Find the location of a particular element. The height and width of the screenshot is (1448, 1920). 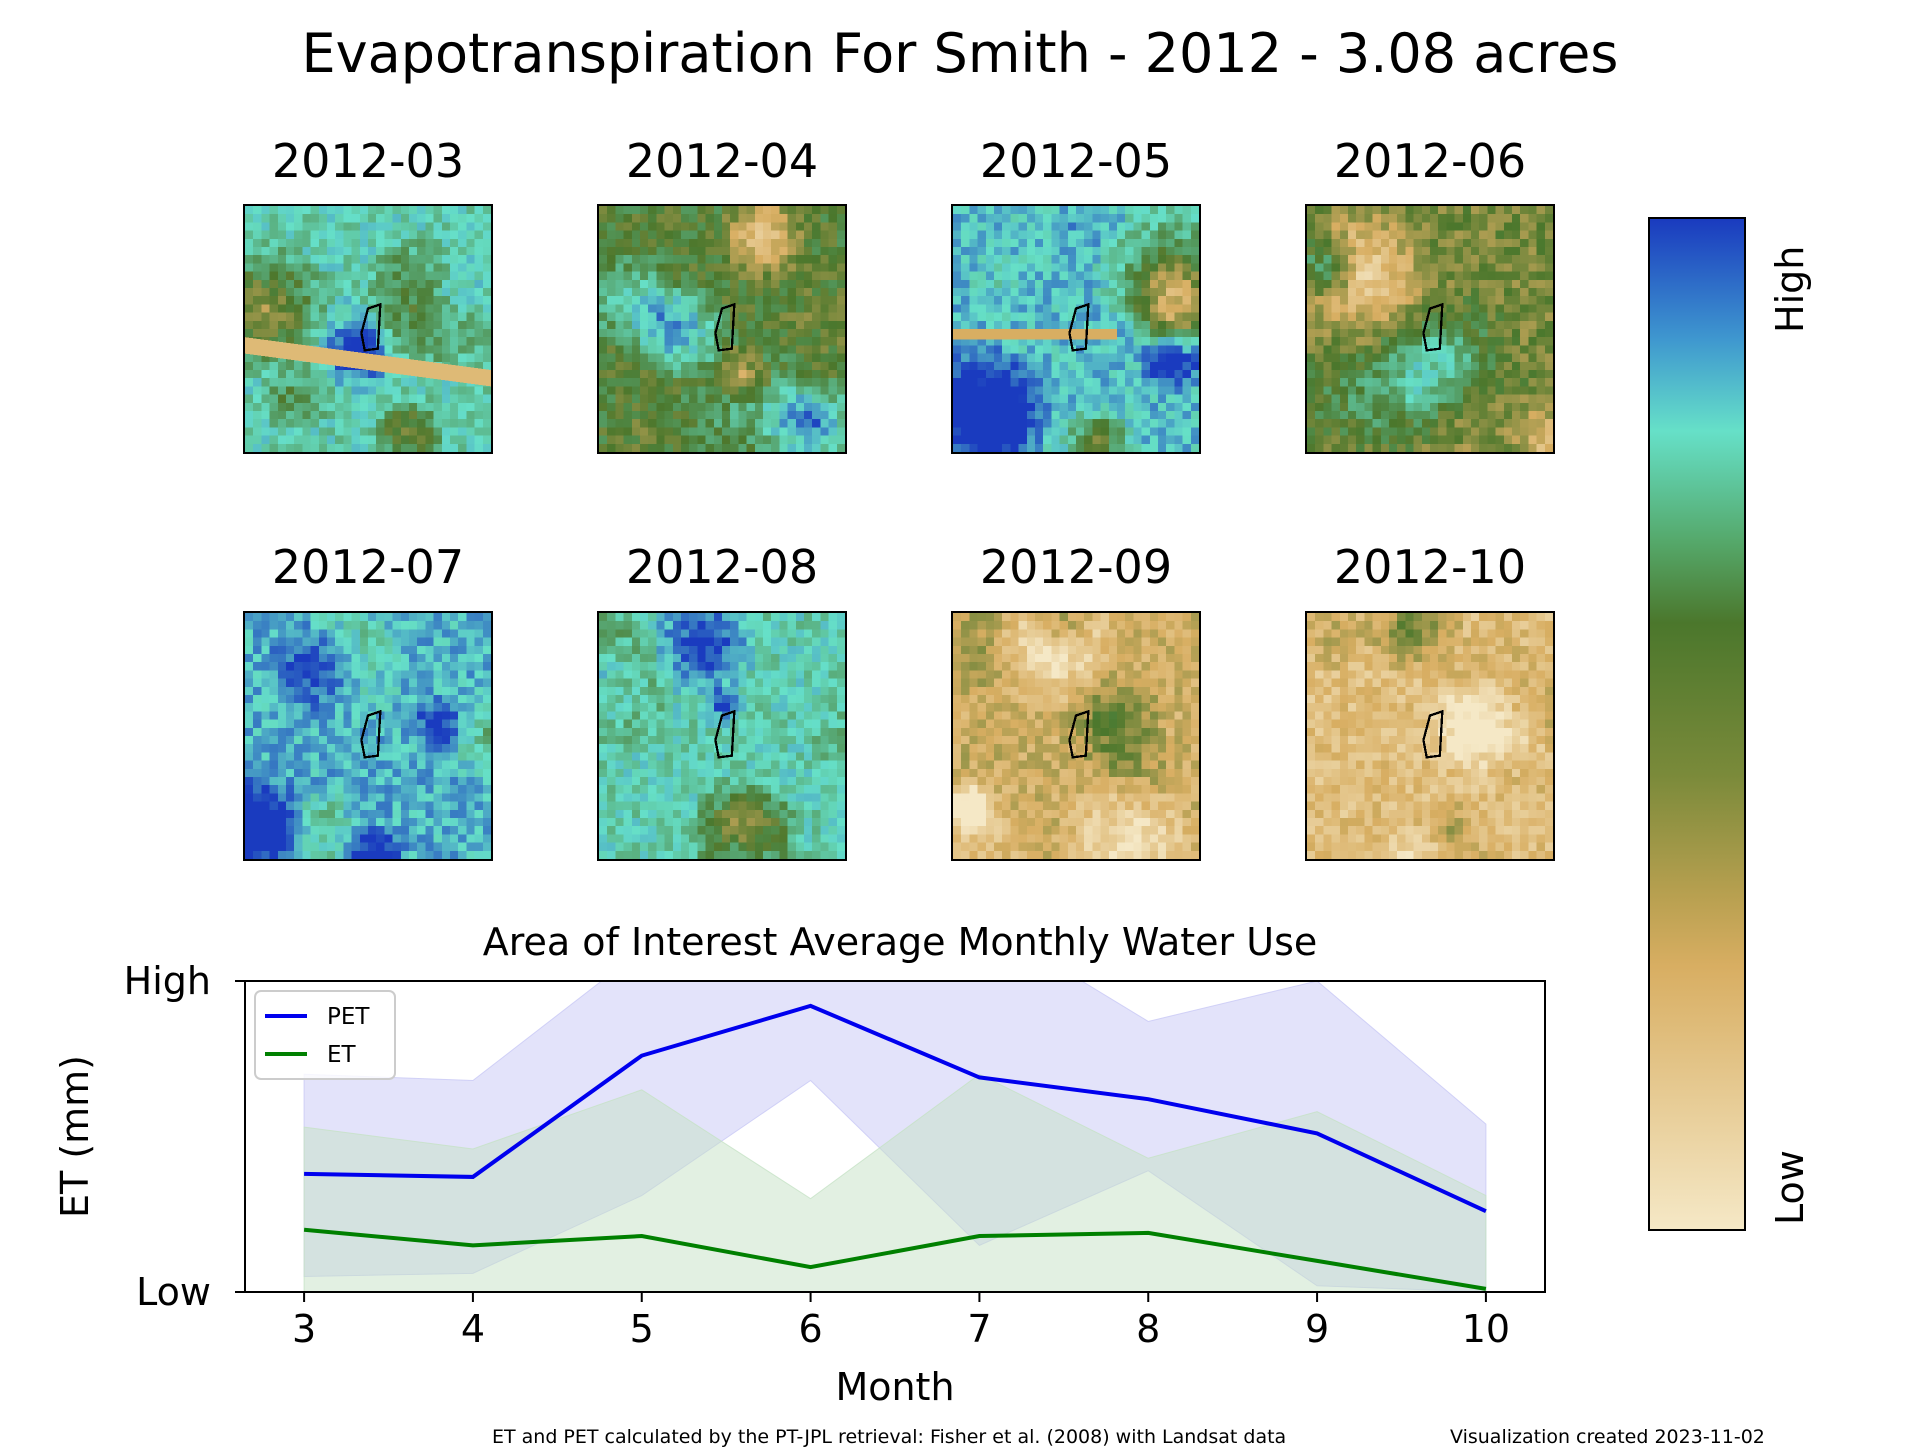

x-tick-label: 8 is located at coordinates (1148, 1329).